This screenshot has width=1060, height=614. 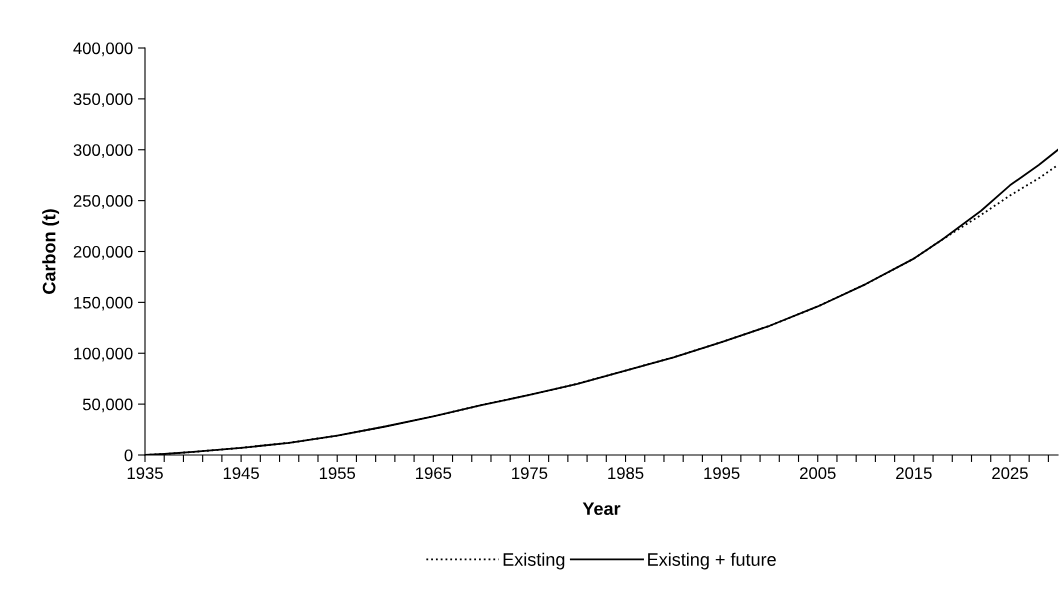 What do you see at coordinates (722, 473) in the screenshot?
I see `x-tick-label: 1995` at bounding box center [722, 473].